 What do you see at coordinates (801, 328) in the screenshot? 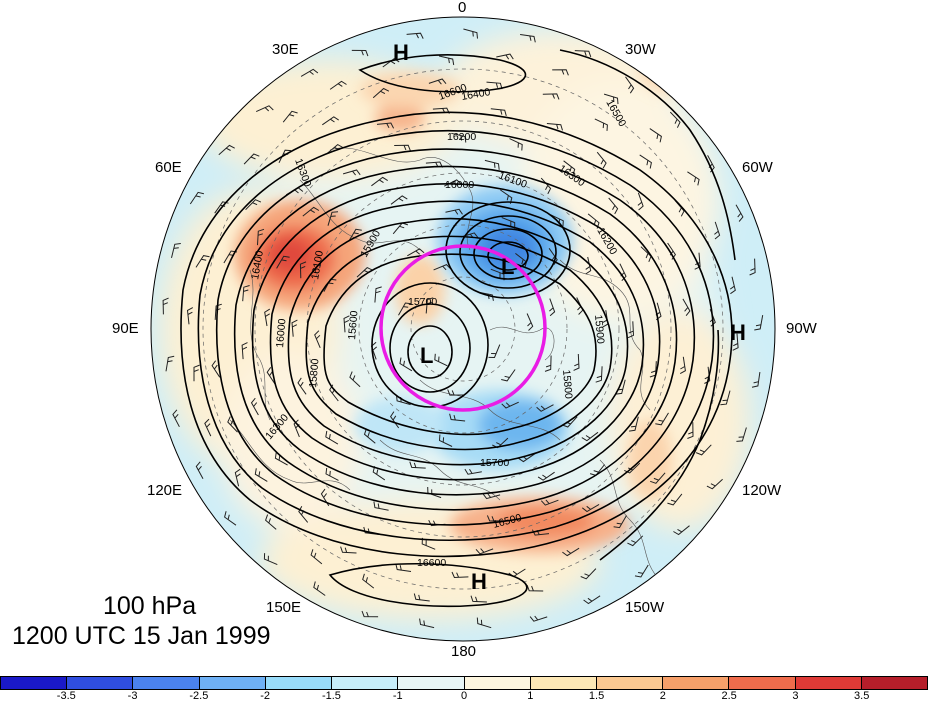
I see `lon-label-90w: 90W` at bounding box center [801, 328].